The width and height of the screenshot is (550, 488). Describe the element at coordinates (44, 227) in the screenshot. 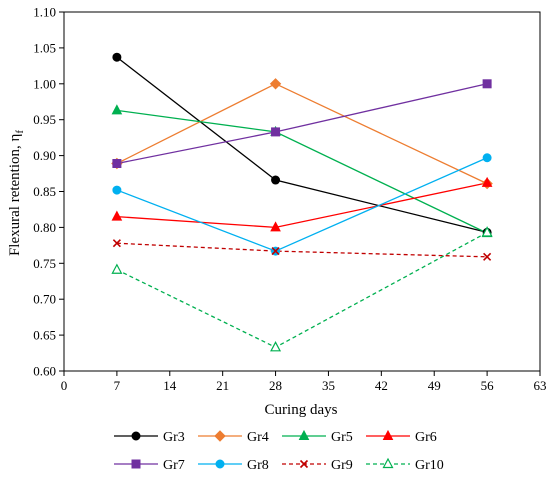

I see `y-tick-label: 0.80` at that location.